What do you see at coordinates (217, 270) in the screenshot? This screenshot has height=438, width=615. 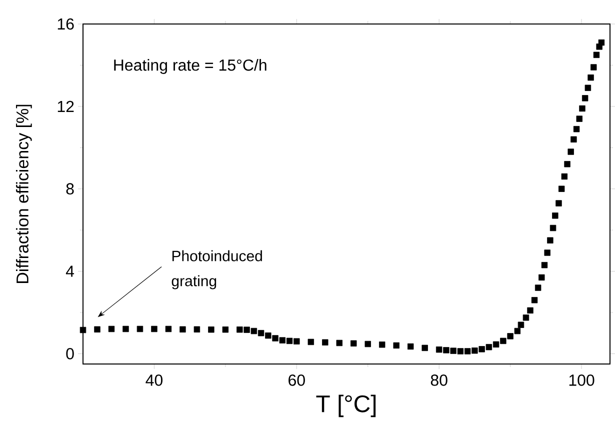 I see `annotation: Photoinduced grating` at bounding box center [217, 270].